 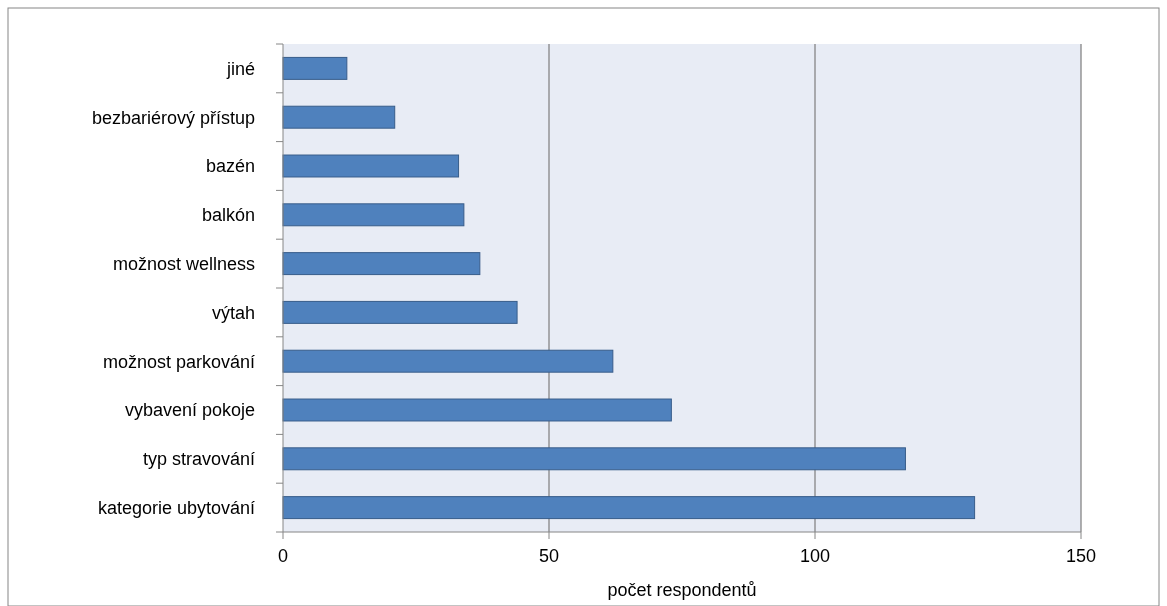 I want to click on x-tick-label: 100, so click(x=815, y=556).